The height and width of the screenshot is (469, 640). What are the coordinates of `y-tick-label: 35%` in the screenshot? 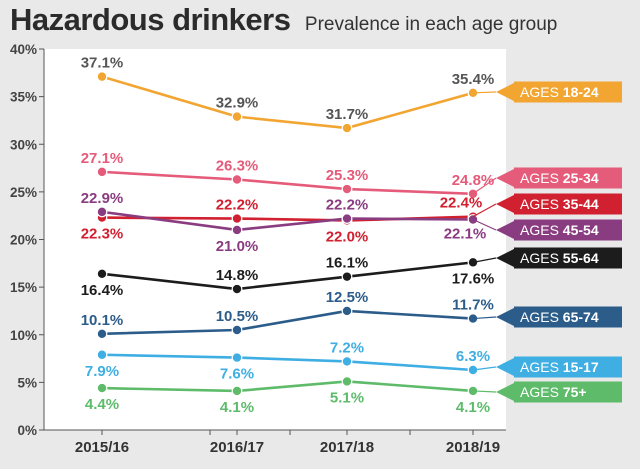 It's located at (23, 97).